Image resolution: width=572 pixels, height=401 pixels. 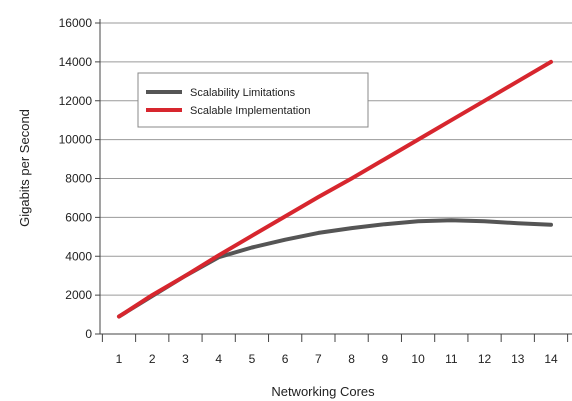 I want to click on x-tick-label: 11, so click(x=451, y=359).